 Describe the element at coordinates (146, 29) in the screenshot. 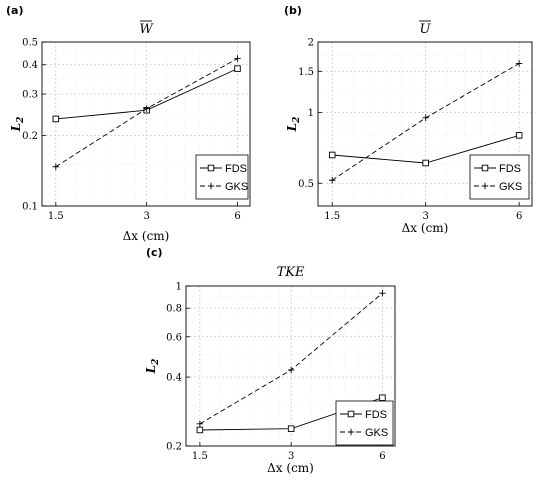

I see `chart-title: W` at that location.